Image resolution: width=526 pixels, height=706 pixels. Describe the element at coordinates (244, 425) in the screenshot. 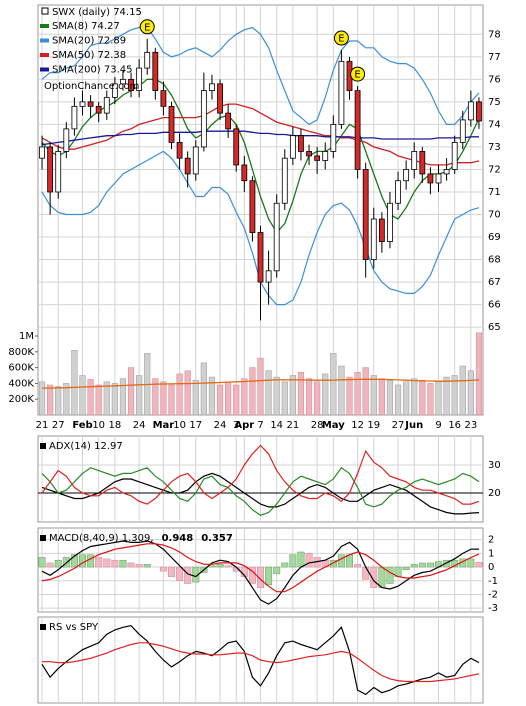

I see `x-tick-label: Apr` at that location.